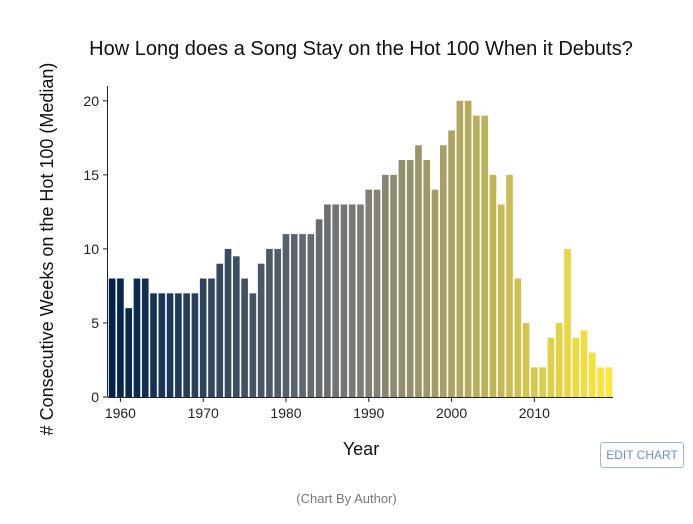 The image size is (693, 524). I want to click on bar-1970, so click(203, 337).